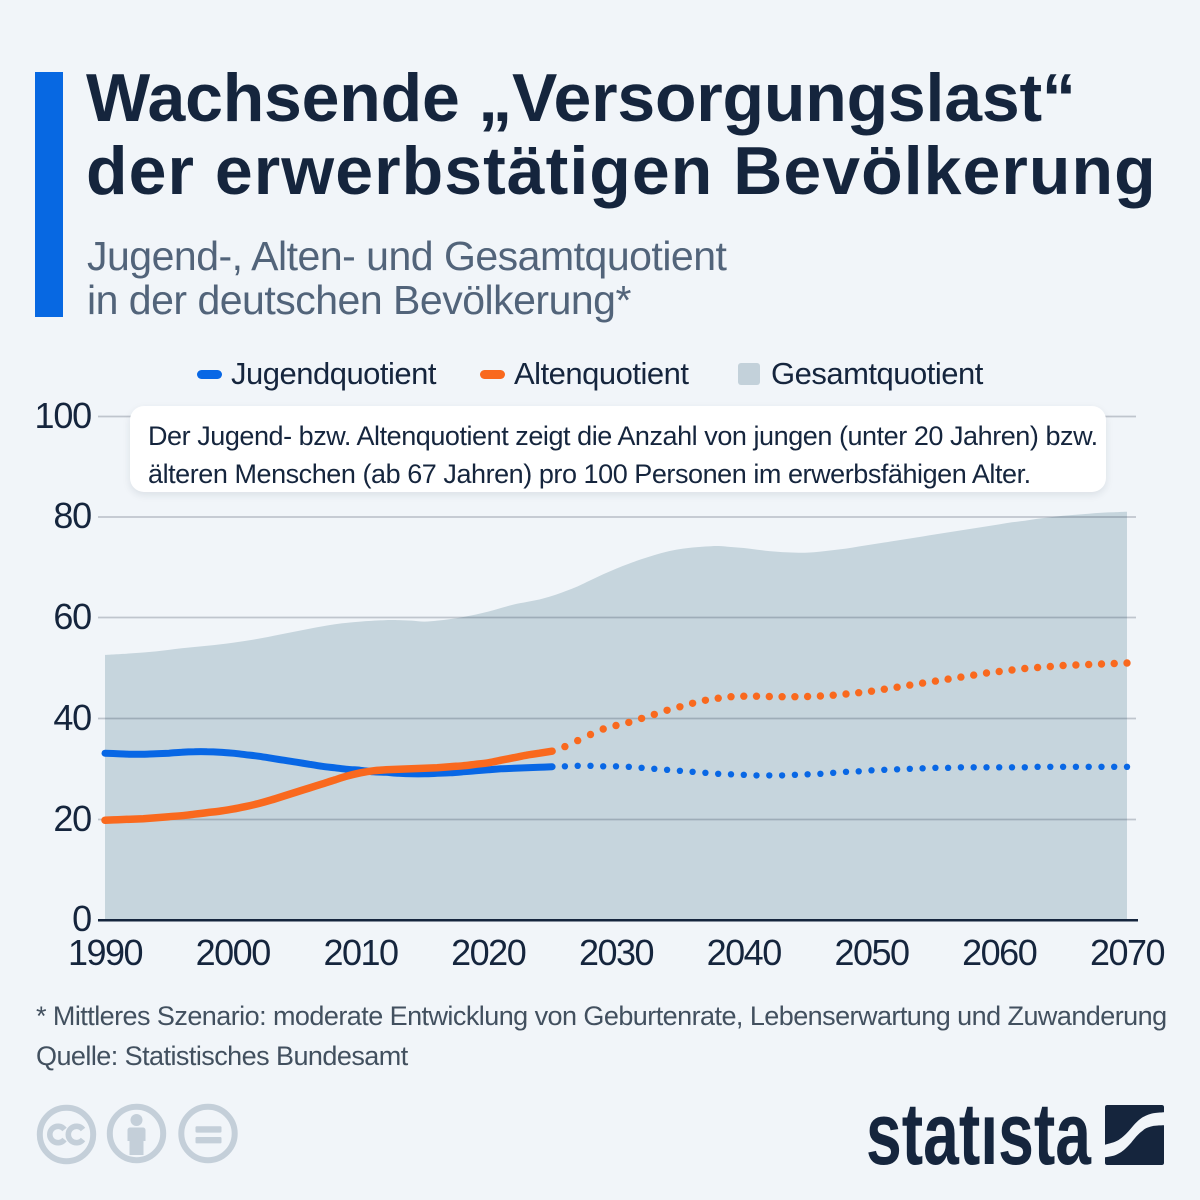 The width and height of the screenshot is (1200, 1200). What do you see at coordinates (979, 1133) in the screenshot?
I see `svg-text: statısta` at bounding box center [979, 1133].